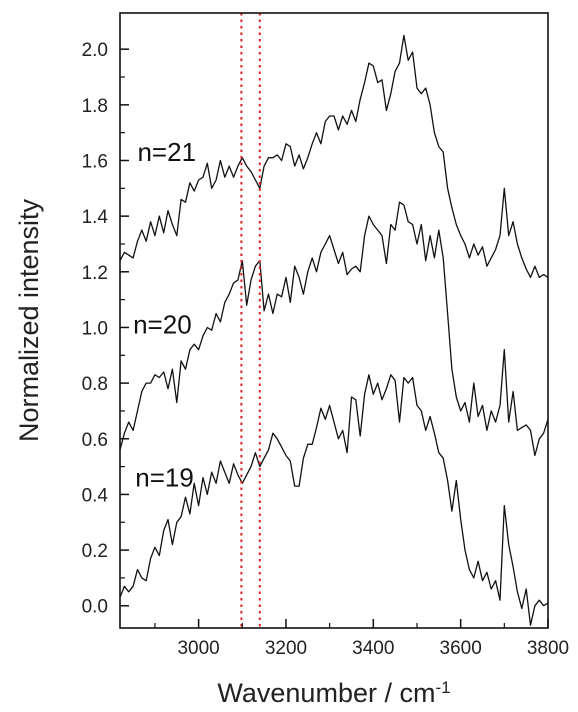 This screenshot has height=712, width=578. I want to click on x-axis-title-superscript: -1, so click(442, 687).